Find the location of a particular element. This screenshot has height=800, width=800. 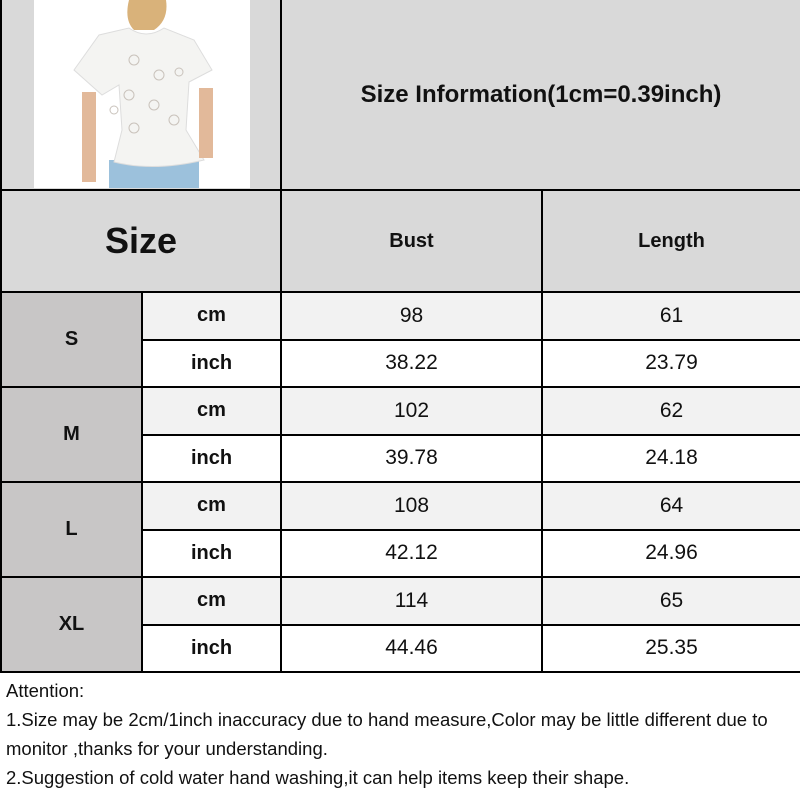

size-header: Size is located at coordinates (142, 242).